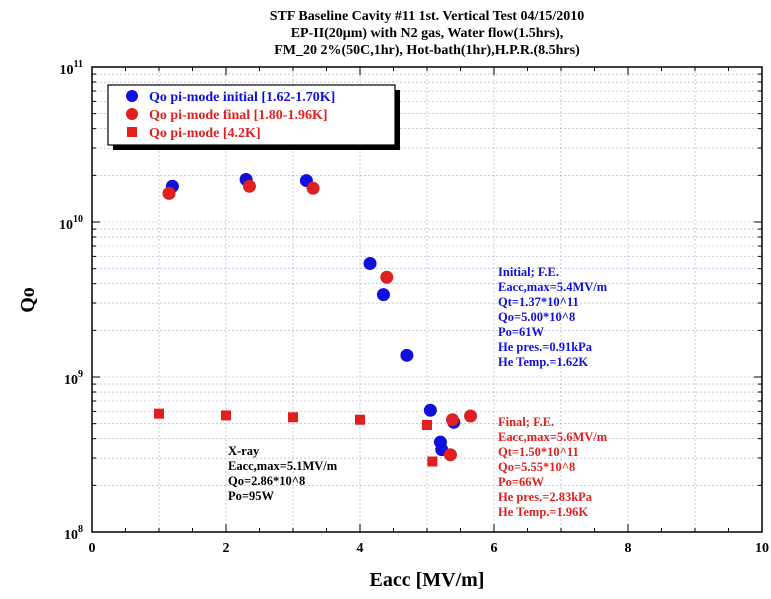  What do you see at coordinates (78, 64) in the screenshot?
I see `y-tick-exponent: 11` at bounding box center [78, 64].